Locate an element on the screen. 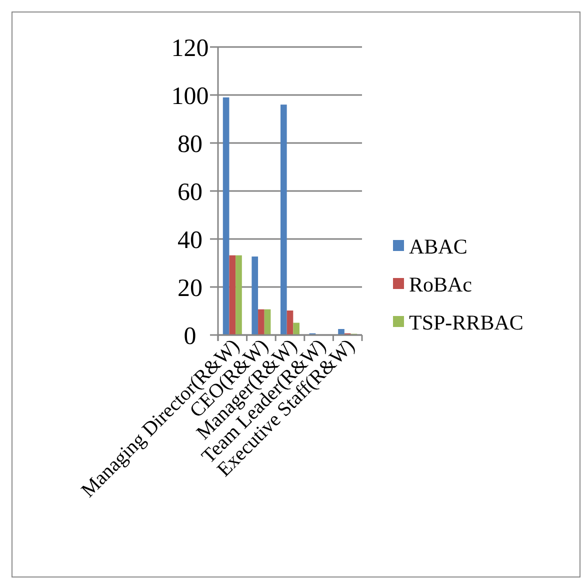 This screenshot has width=584, height=581. y-tick-label: 120 is located at coordinates (190, 48).